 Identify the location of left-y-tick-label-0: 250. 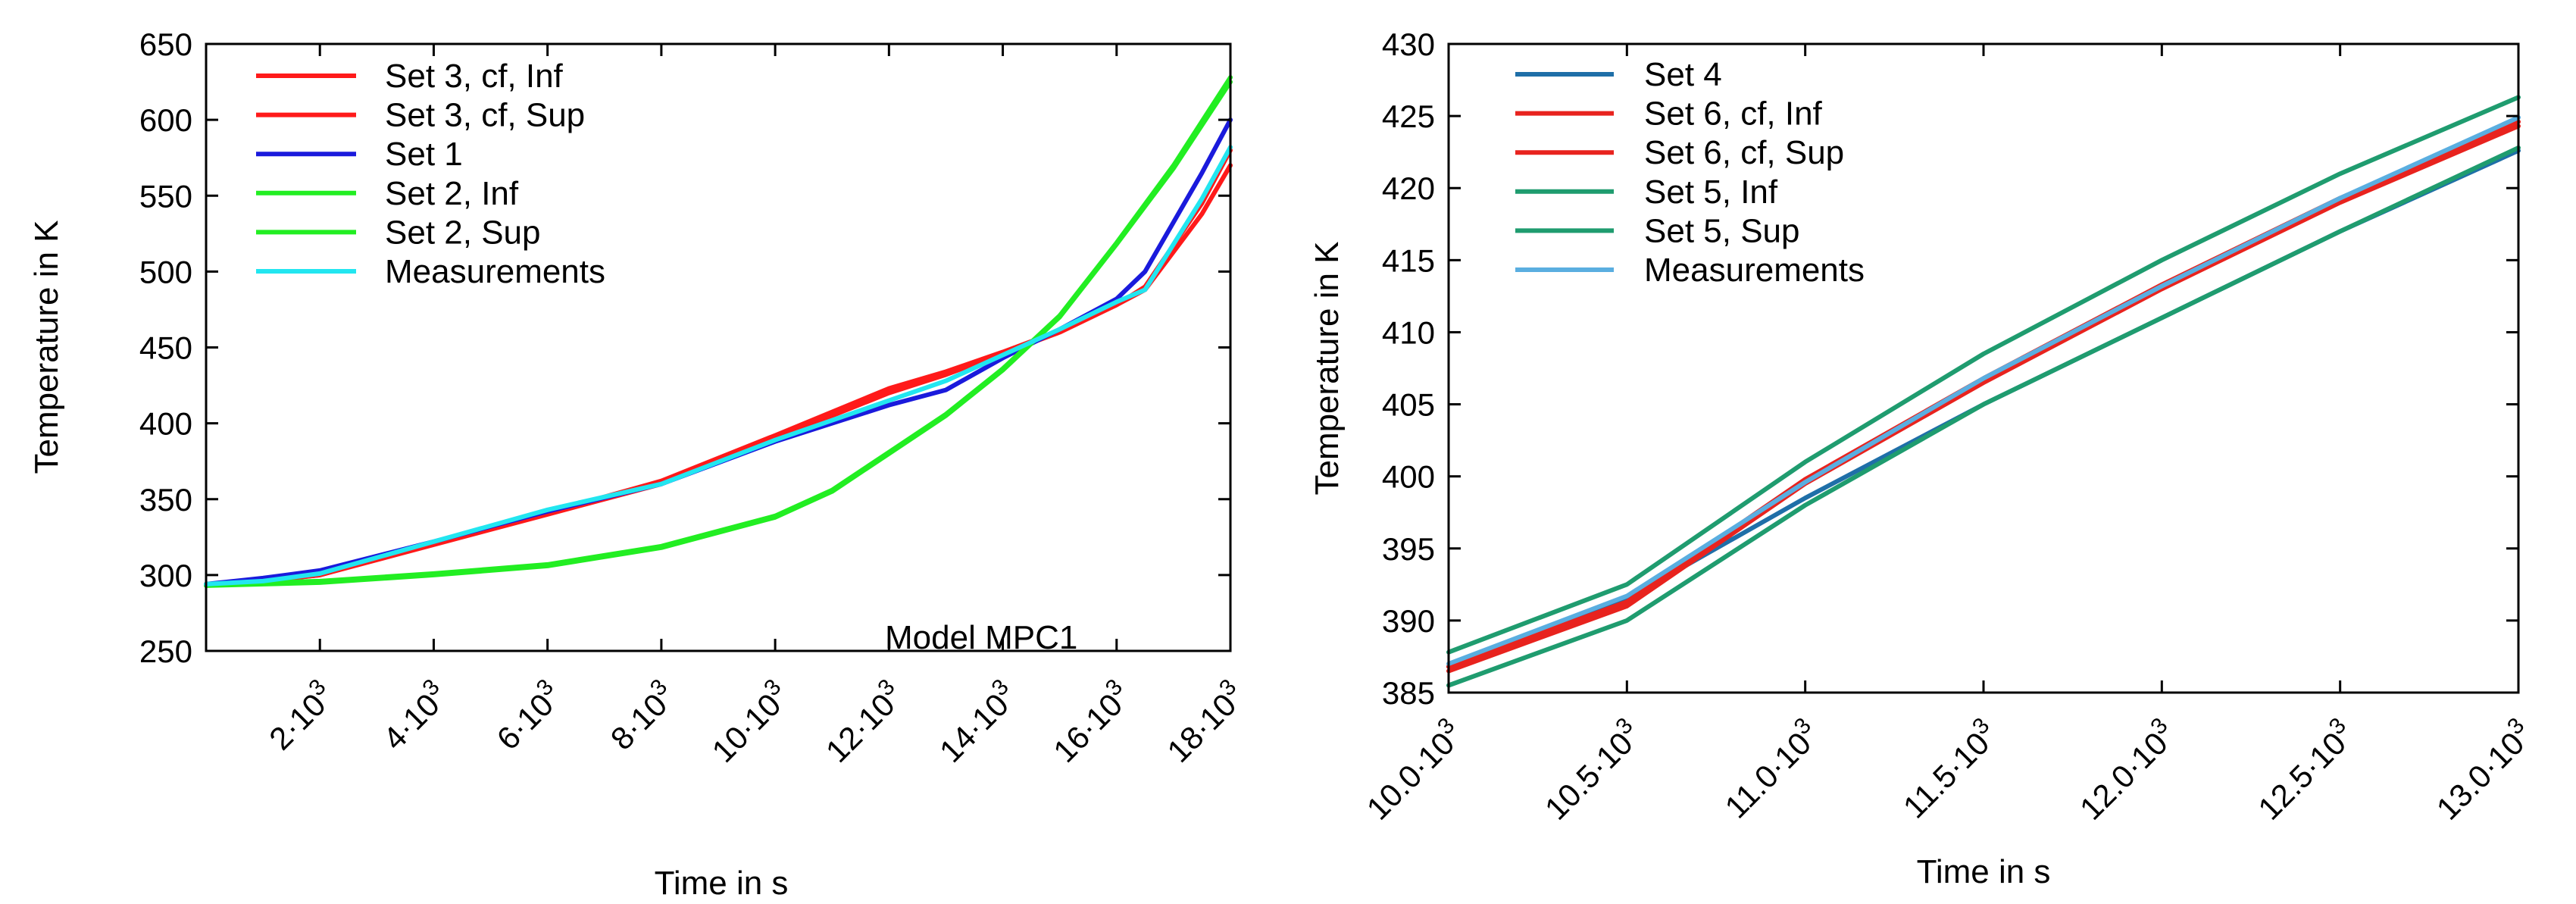
(165, 651).